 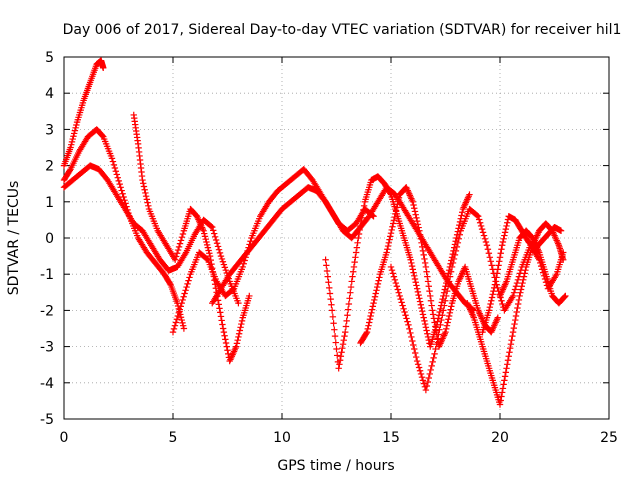 I want to click on y-tick-label: -1, so click(x=47, y=275).